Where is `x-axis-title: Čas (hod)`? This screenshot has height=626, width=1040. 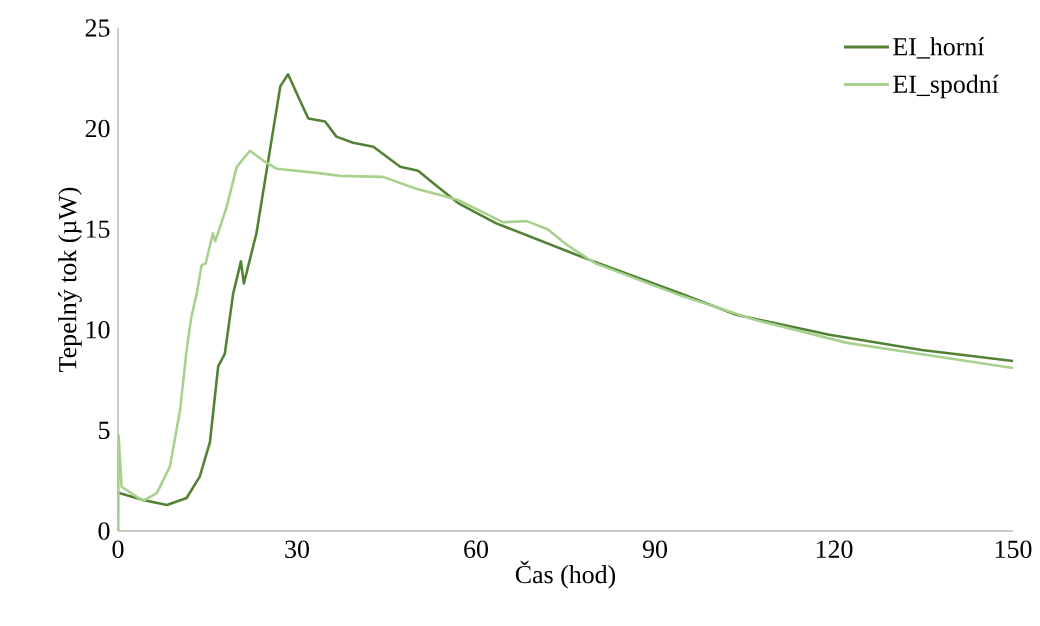
x-axis-title: Čas (hod) is located at coordinates (565, 574).